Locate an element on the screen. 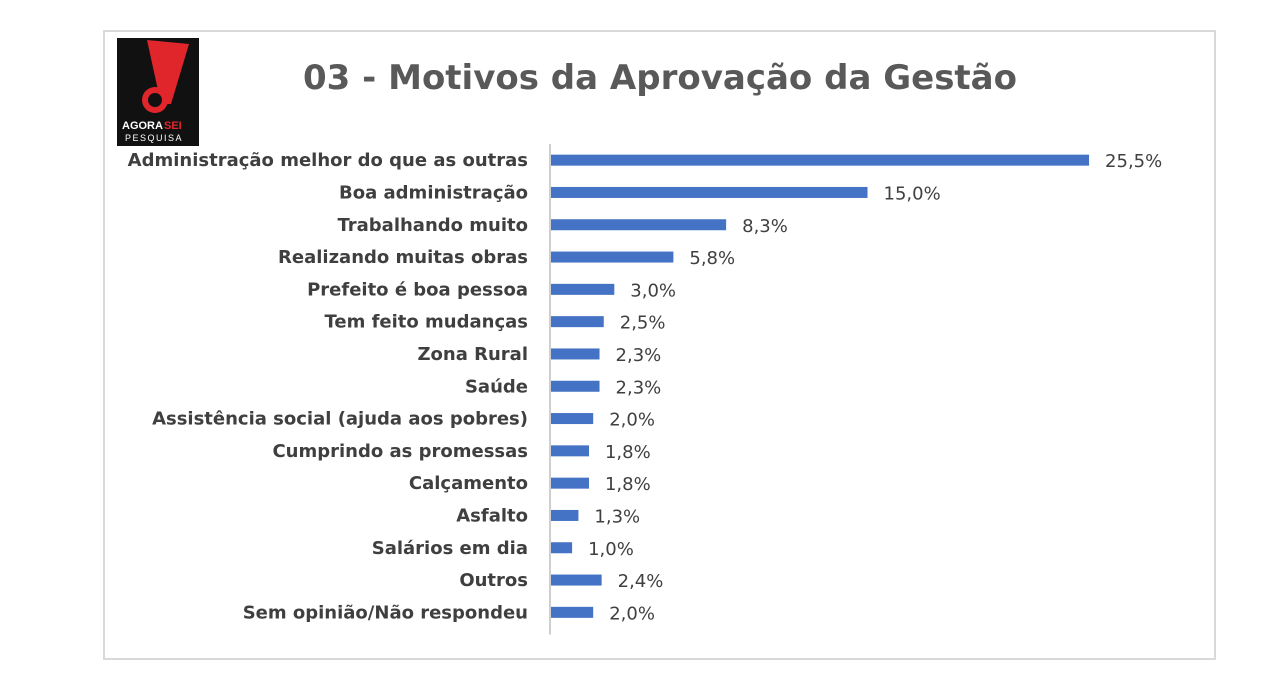 The width and height of the screenshot is (1280, 699). agora-sei-logo: AGORA SEI PESQUISA is located at coordinates (158, 92).